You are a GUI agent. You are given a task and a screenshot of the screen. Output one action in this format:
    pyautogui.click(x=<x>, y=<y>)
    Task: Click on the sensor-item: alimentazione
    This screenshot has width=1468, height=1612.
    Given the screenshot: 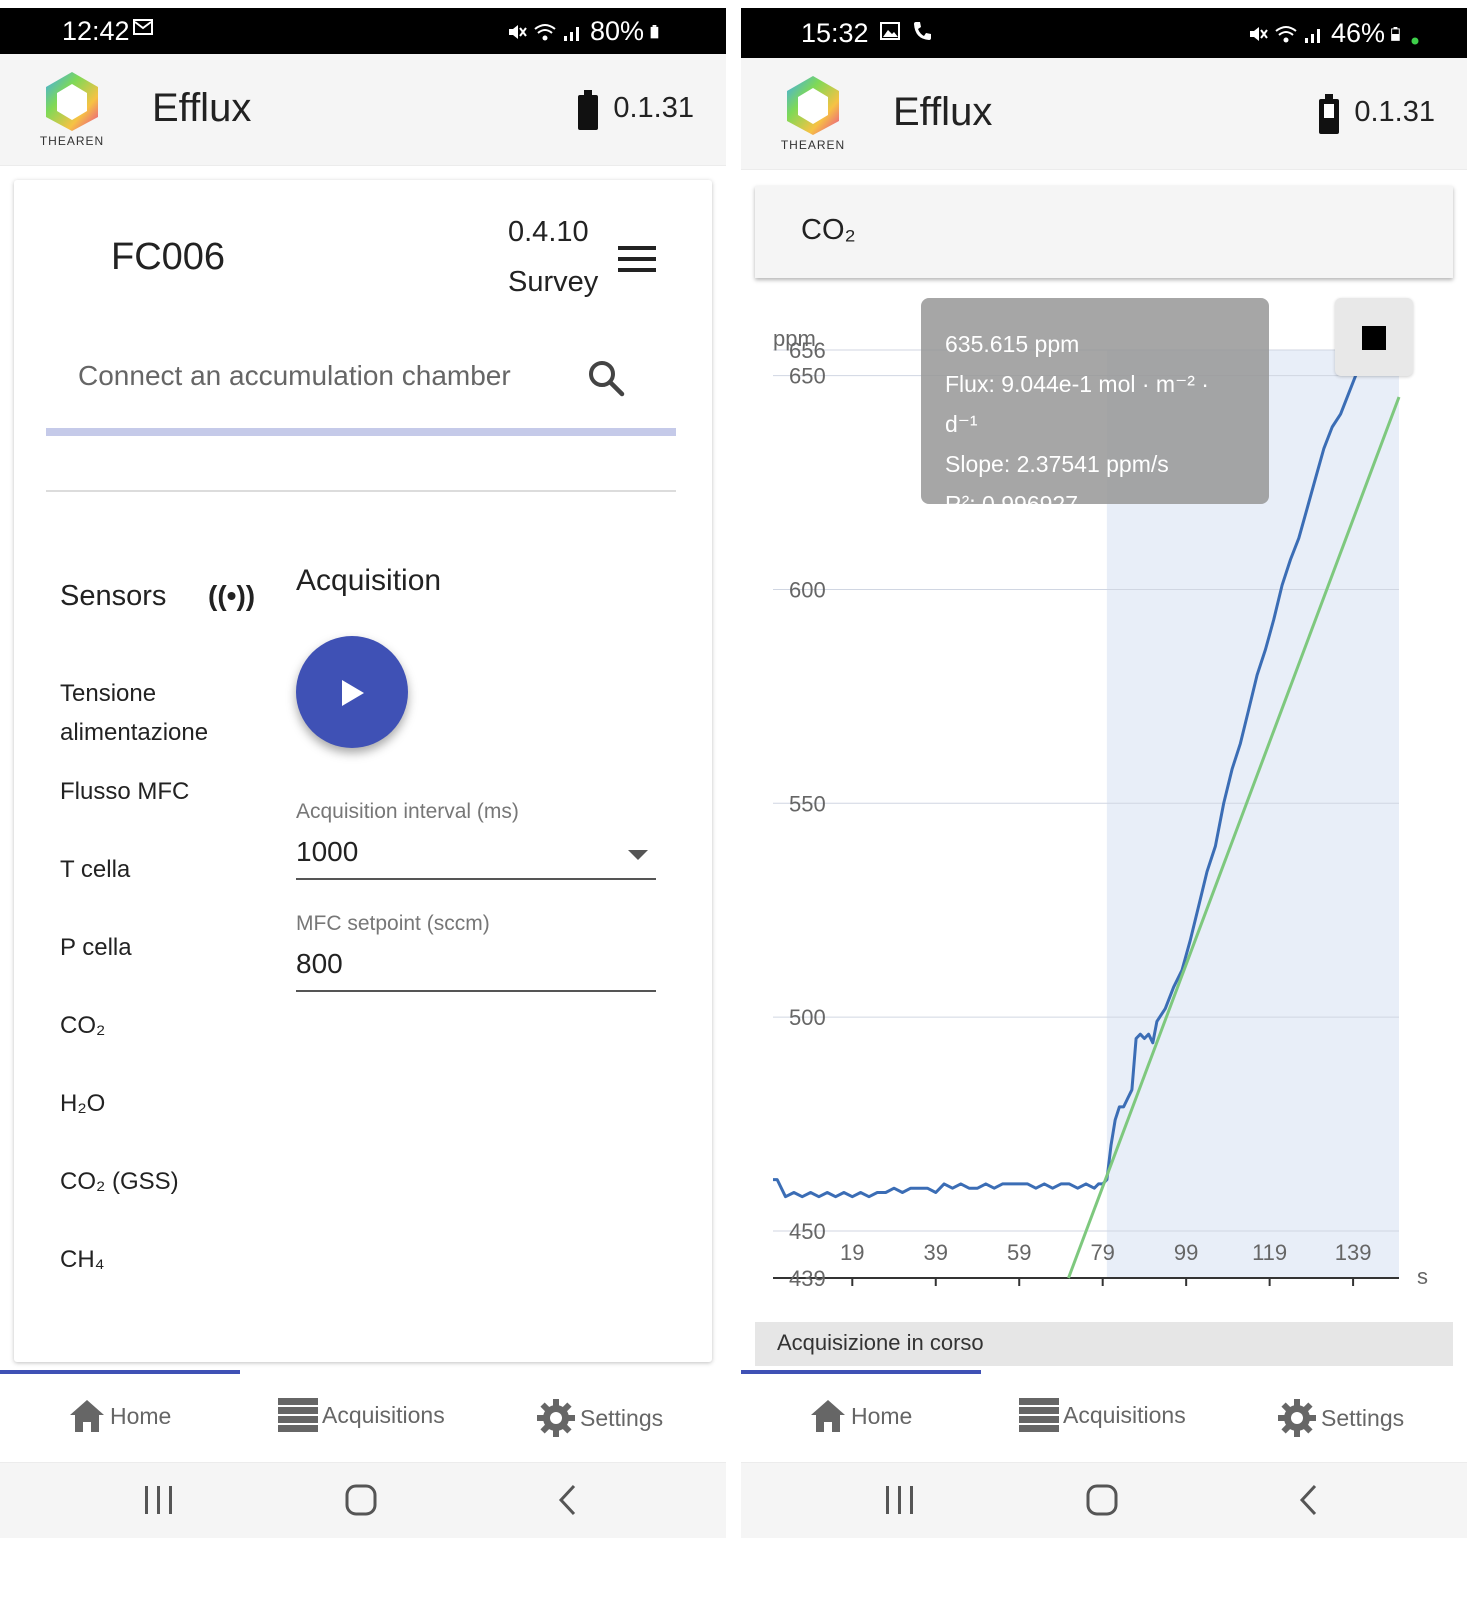 What is the action you would take?
    pyautogui.click(x=134, y=732)
    